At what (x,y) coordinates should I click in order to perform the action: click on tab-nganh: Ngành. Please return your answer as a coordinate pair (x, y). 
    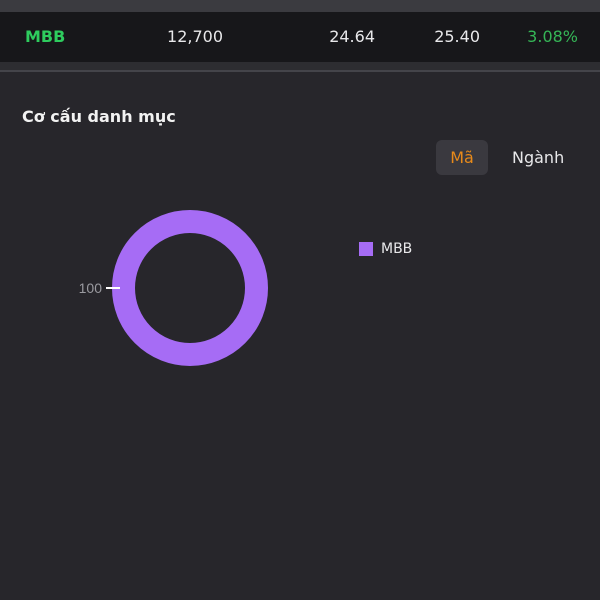
    Looking at the image, I should click on (538, 157).